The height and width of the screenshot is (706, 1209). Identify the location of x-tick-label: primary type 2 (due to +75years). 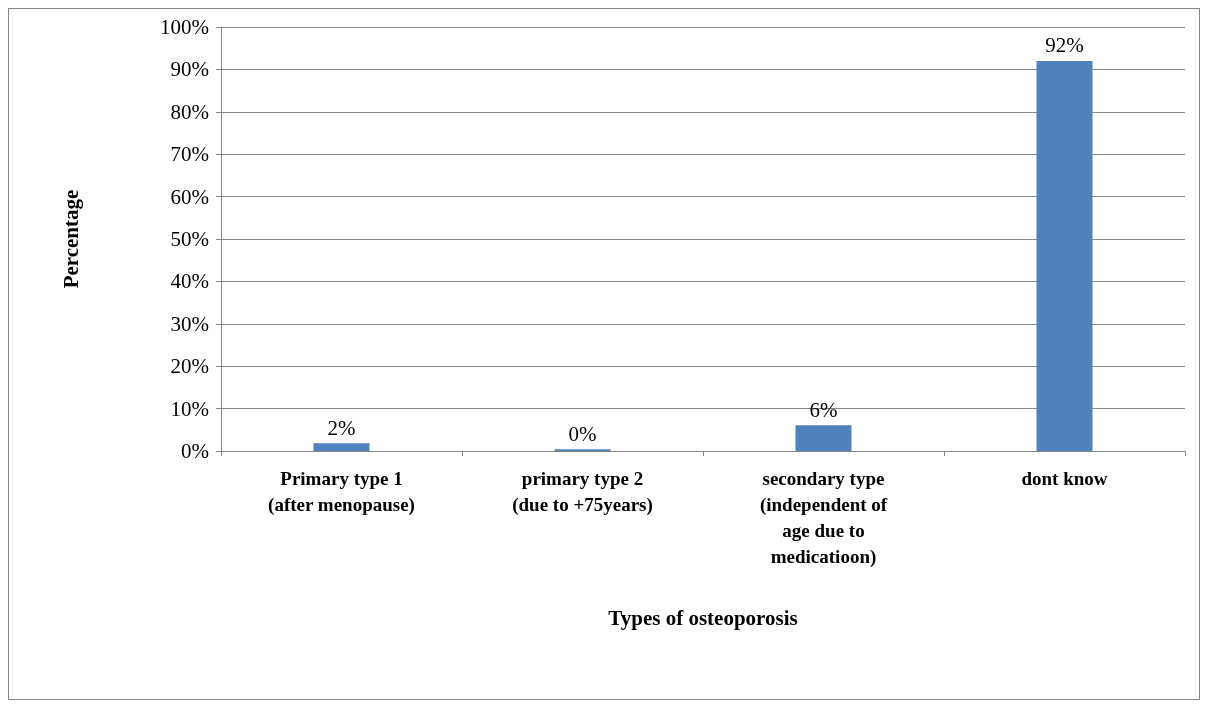
(582, 491).